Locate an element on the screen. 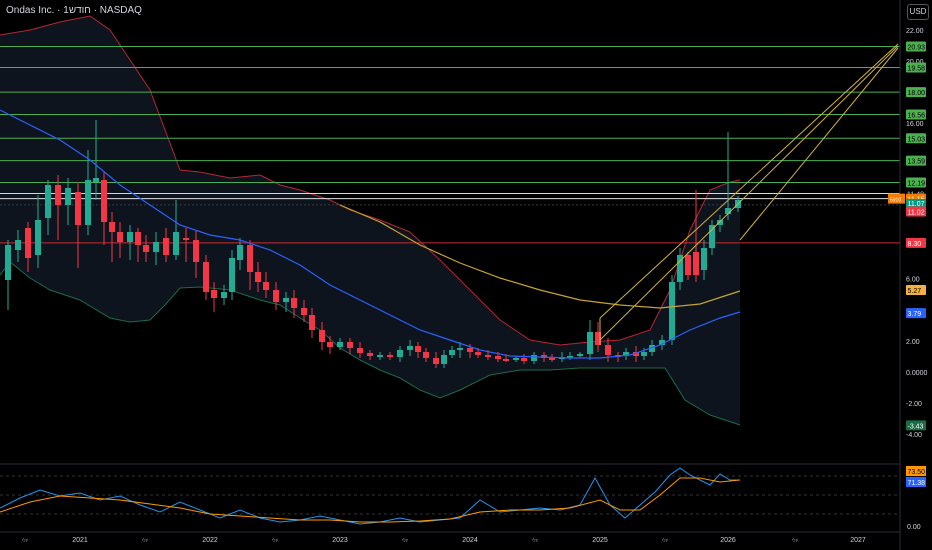 The height and width of the screenshot is (550, 932). alert-prefix-tag is located at coordinates (896, 198).